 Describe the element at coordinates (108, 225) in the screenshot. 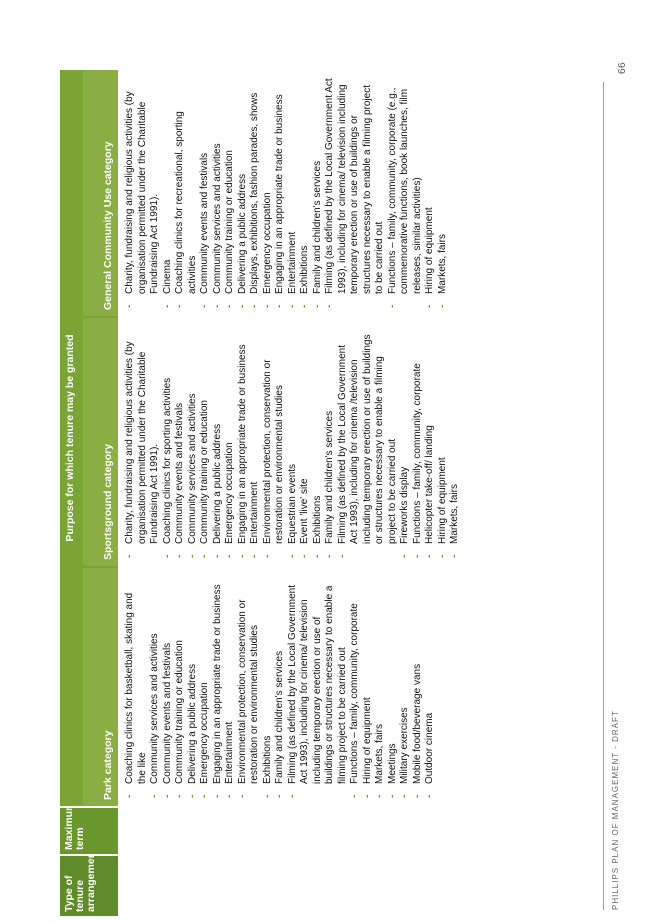

I see `header-general-label: General Community Use category` at that location.